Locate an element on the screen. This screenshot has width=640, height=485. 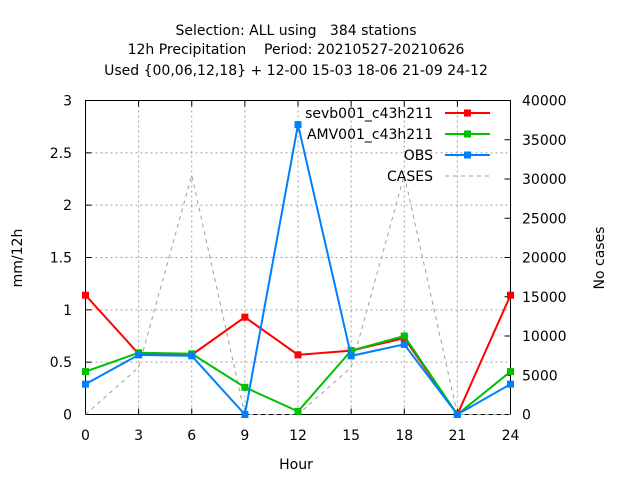
x-tick-label: 12 is located at coordinates (298, 436).